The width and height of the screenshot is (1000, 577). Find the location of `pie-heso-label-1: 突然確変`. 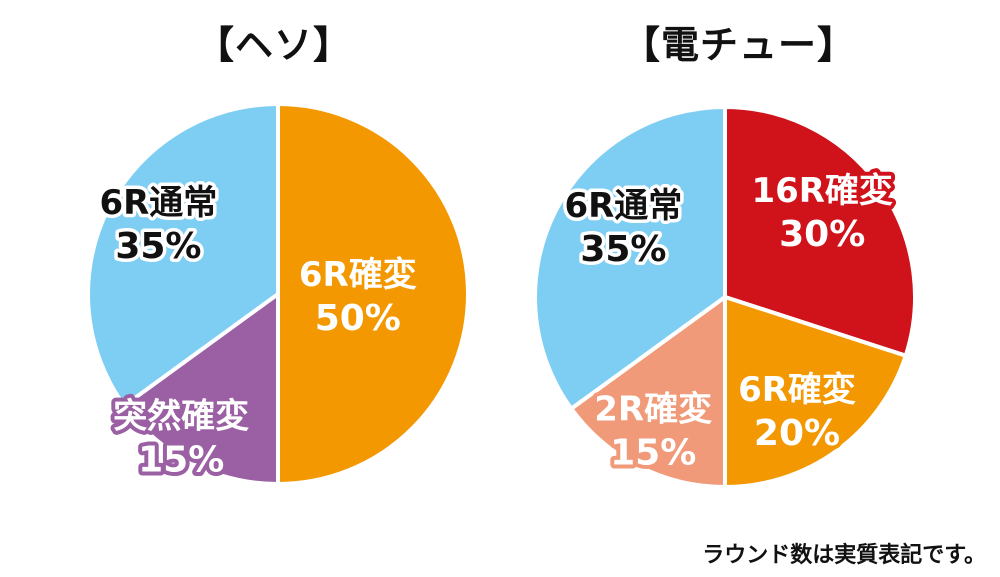

pie-heso-label-1: 突然確変 is located at coordinates (181, 417).